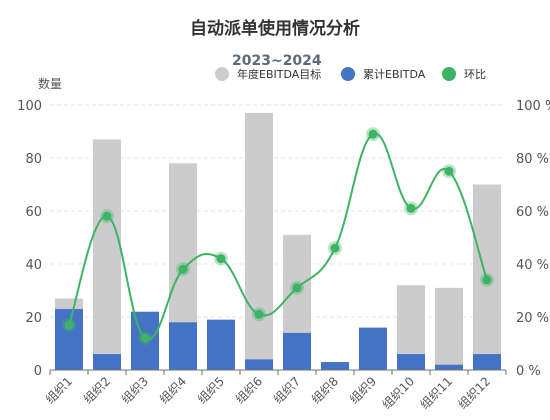 The image size is (550, 420). I want to click on legend-label-cumulative: 累计EBITDA, so click(394, 74).